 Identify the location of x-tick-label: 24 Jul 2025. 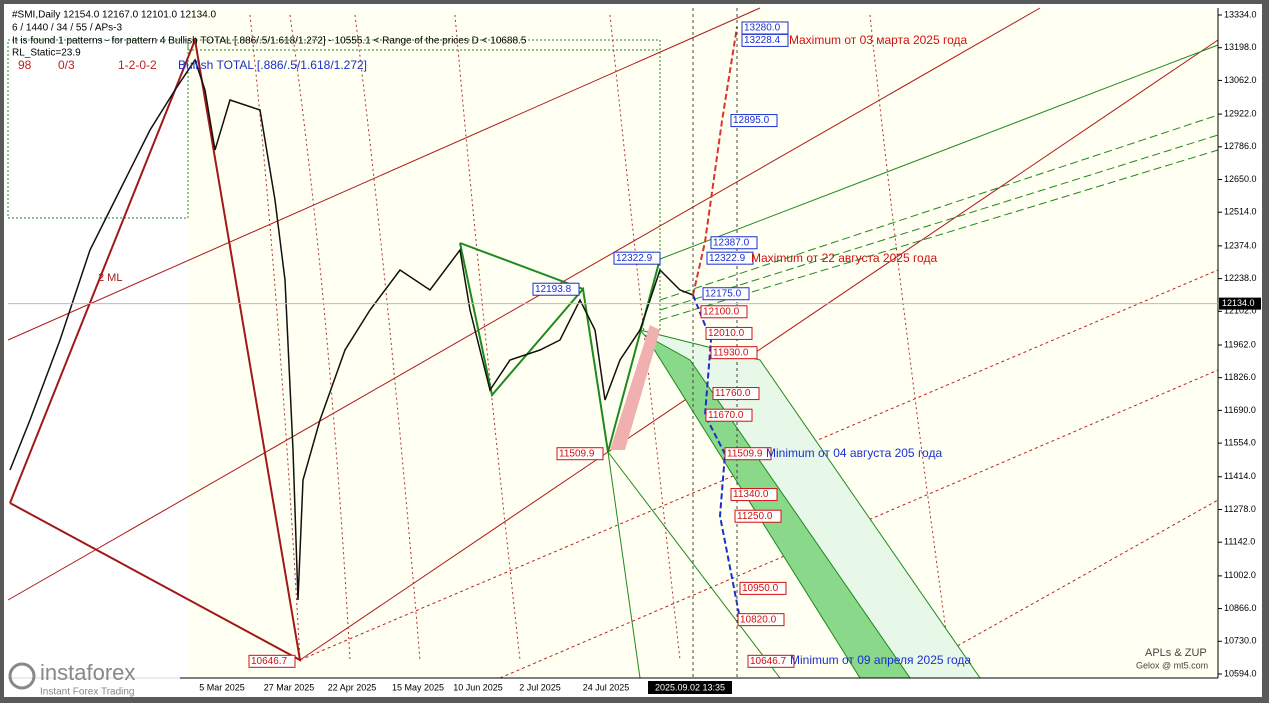
(606, 687).